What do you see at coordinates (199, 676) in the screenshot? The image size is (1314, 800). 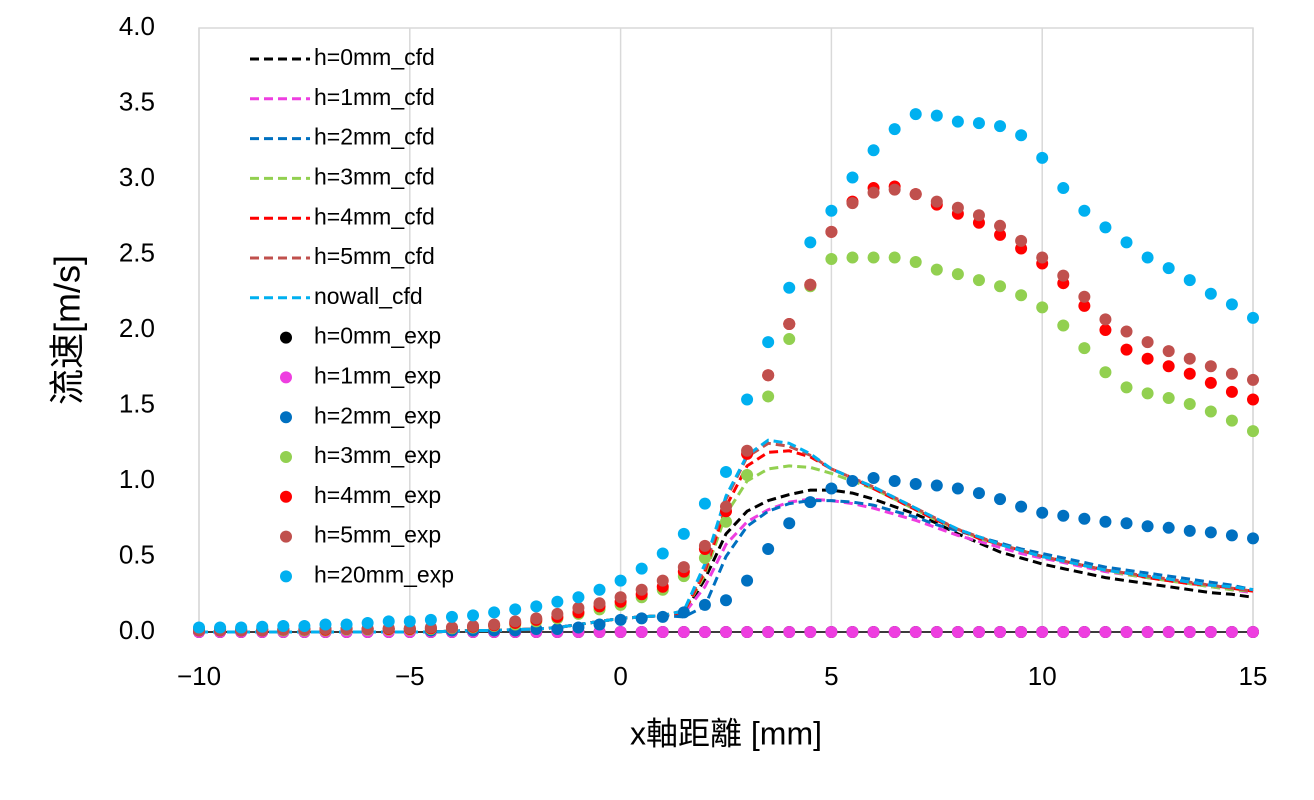 I see `x-tick-label: −10` at bounding box center [199, 676].